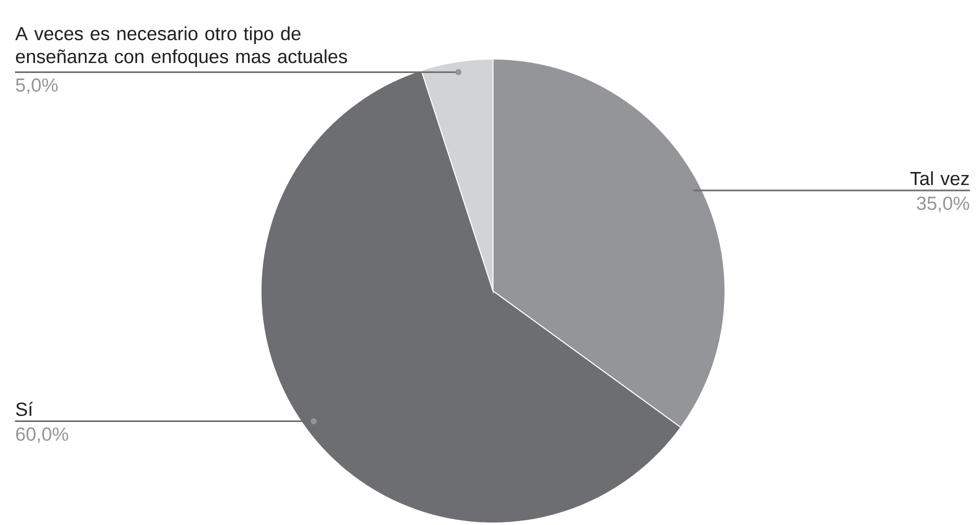 The width and height of the screenshot is (978, 525). I want to click on slice-label: Tal vez, so click(939, 178).